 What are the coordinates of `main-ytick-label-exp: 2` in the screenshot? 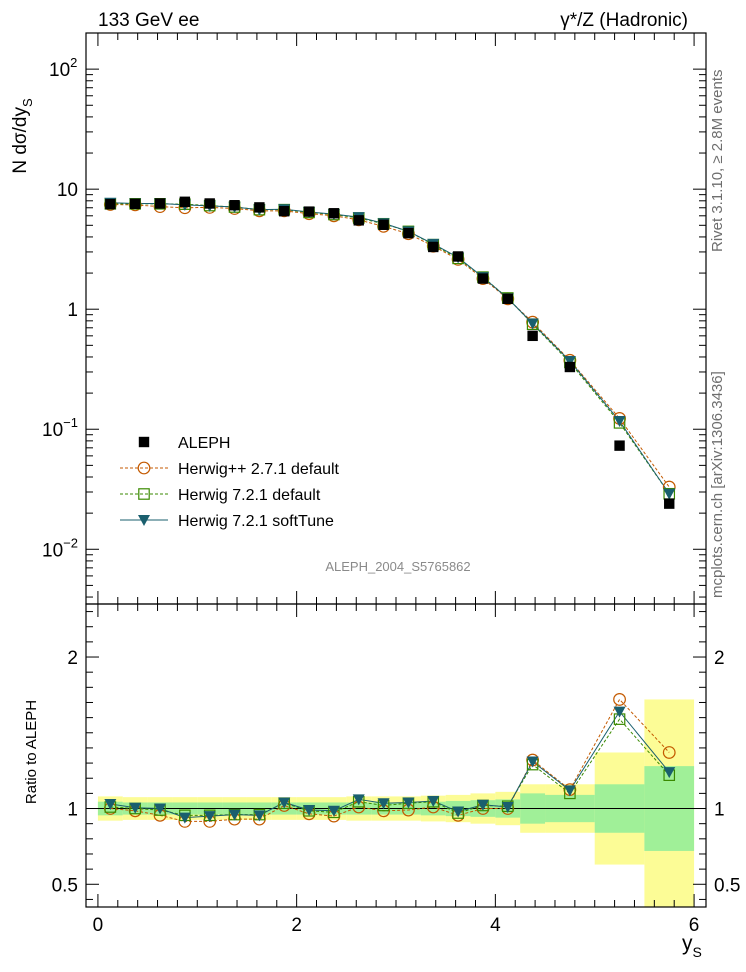 It's located at (73, 62).